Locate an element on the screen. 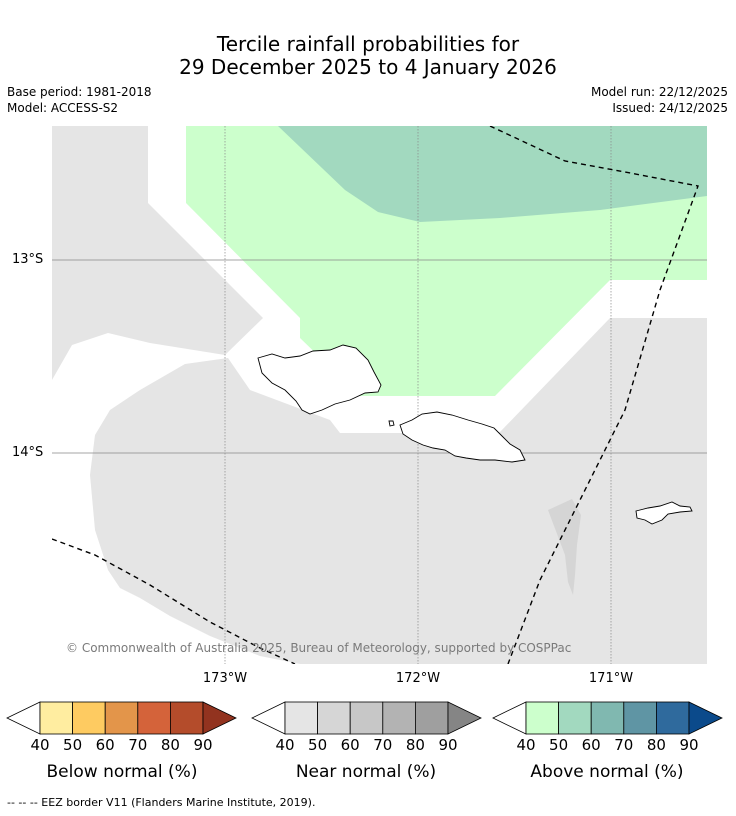 Image resolution: width=736 pixels, height=816 pixels. colorbar-below-normal-tick: 40 is located at coordinates (40, 745).